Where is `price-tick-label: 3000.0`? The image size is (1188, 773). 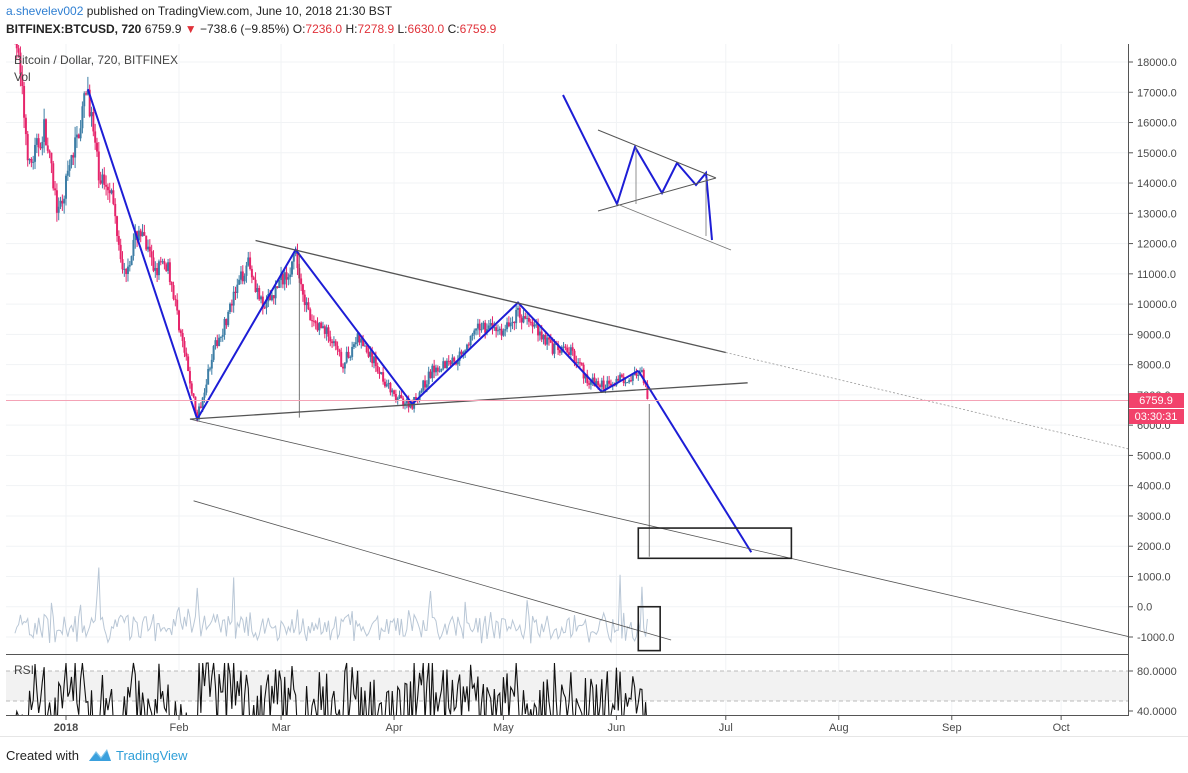 price-tick-label: 3000.0 is located at coordinates (1154, 517).